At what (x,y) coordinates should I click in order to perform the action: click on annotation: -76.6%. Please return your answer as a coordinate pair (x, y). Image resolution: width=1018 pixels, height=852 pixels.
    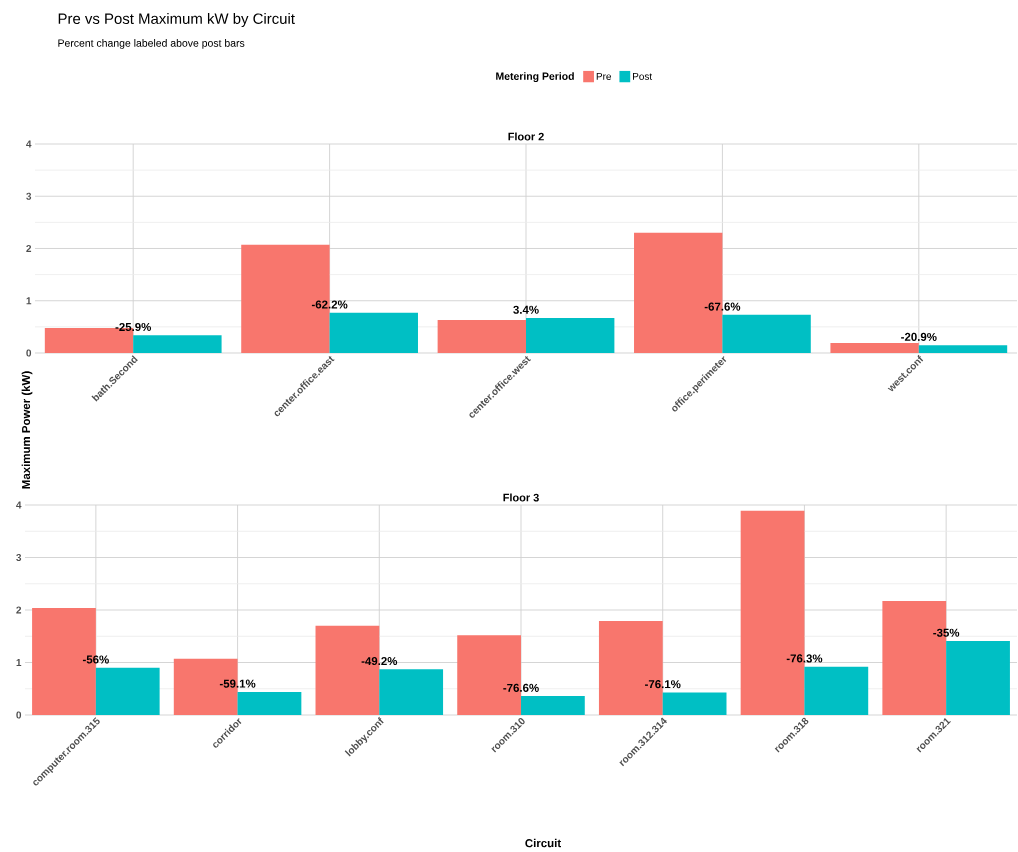
    Looking at the image, I should click on (521, 687).